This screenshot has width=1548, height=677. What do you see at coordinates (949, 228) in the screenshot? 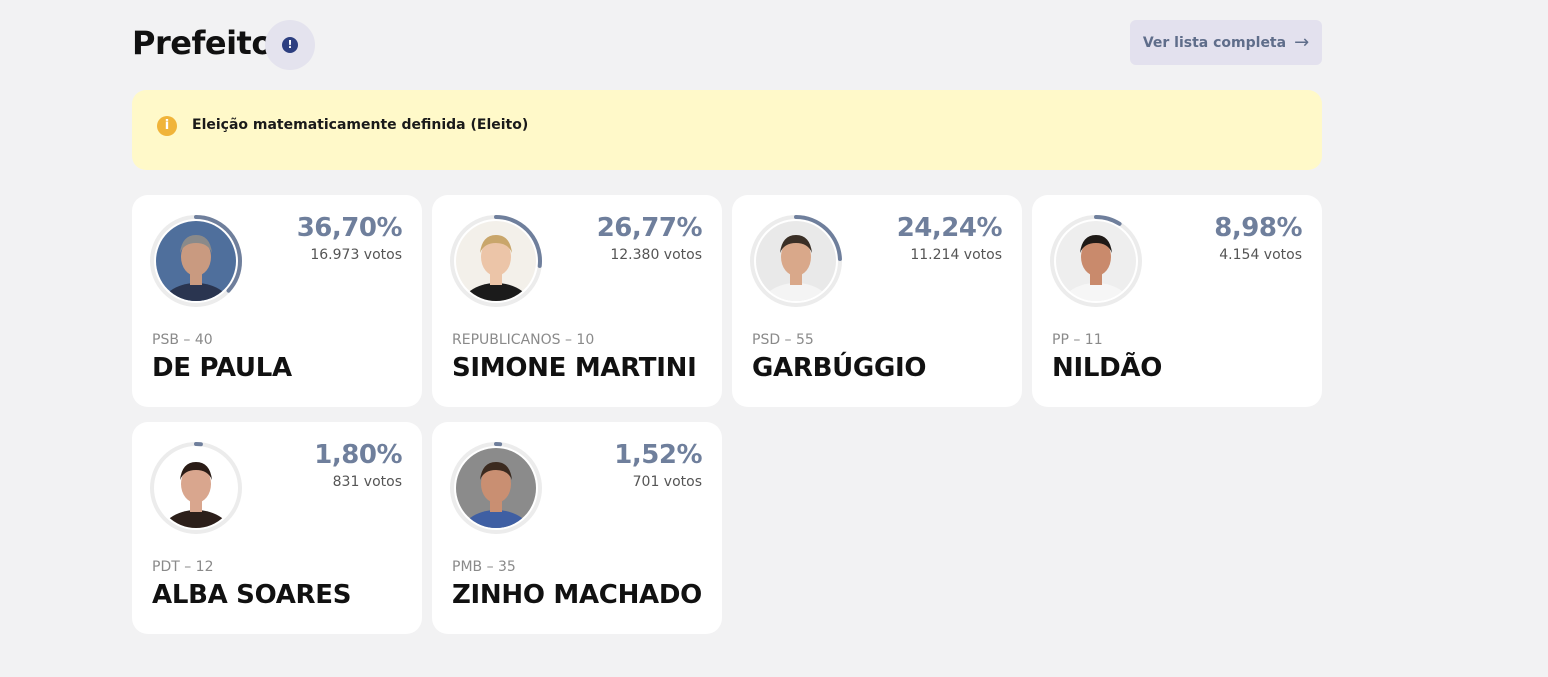
I see `vote-percentage: 24,24%` at bounding box center [949, 228].